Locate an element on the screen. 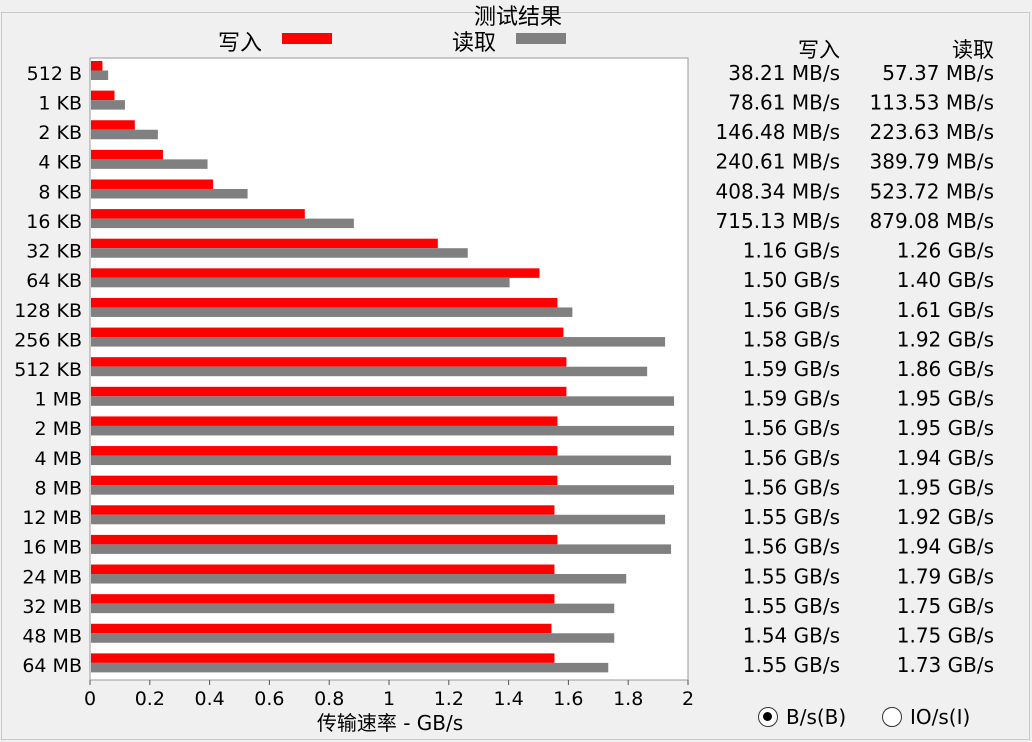  read-value: 113.53 MB/s is located at coordinates (932, 102).